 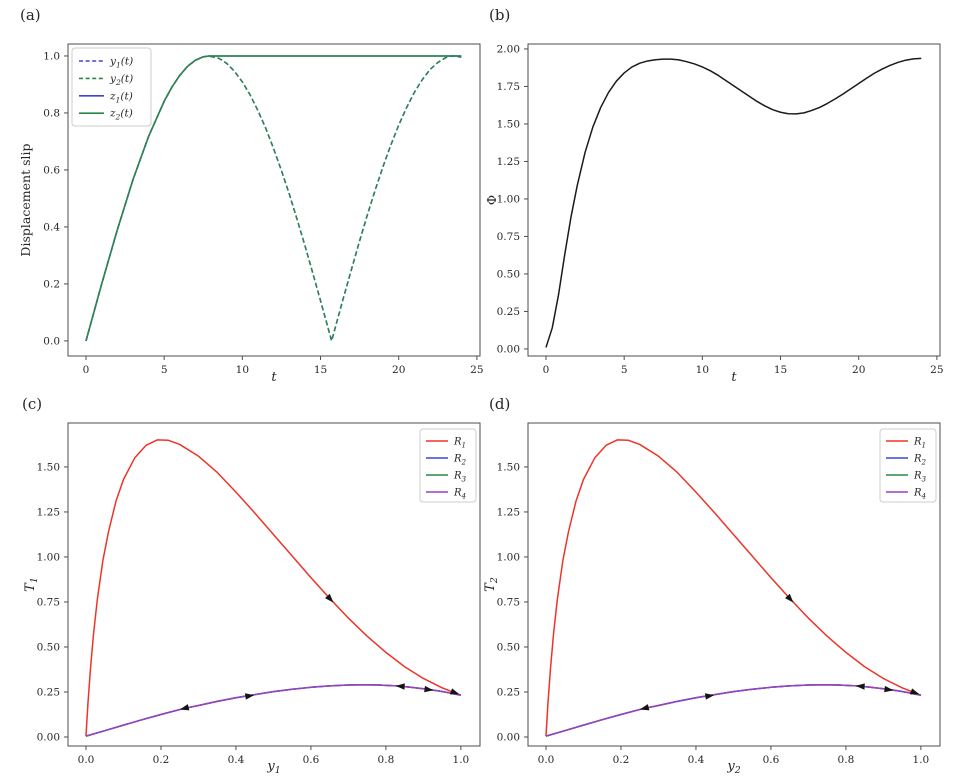 What do you see at coordinates (491, 200) in the screenshot?
I see `y-axis-label: Φ` at bounding box center [491, 200].